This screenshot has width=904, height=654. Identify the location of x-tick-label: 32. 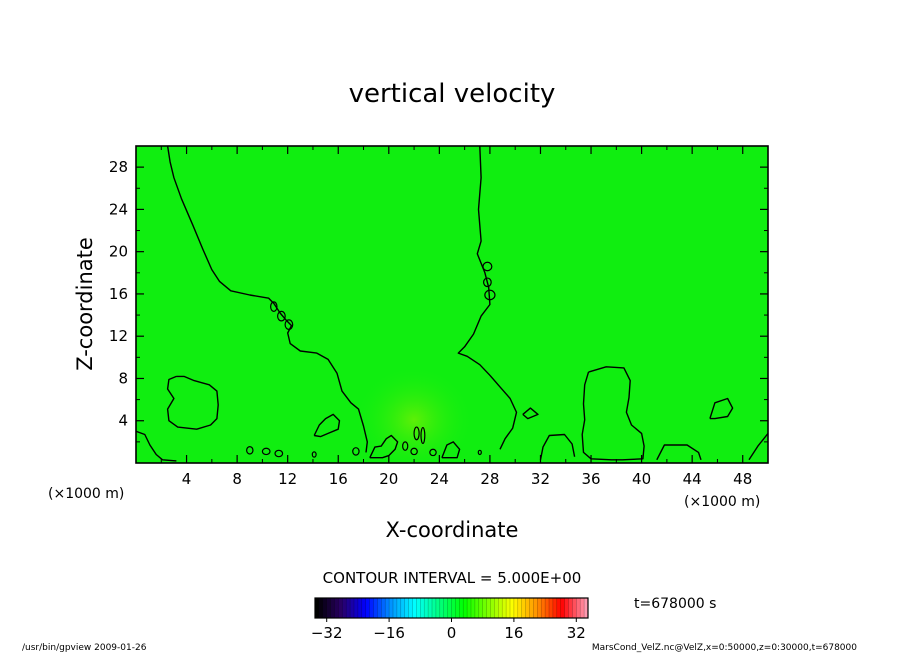
(540, 479).